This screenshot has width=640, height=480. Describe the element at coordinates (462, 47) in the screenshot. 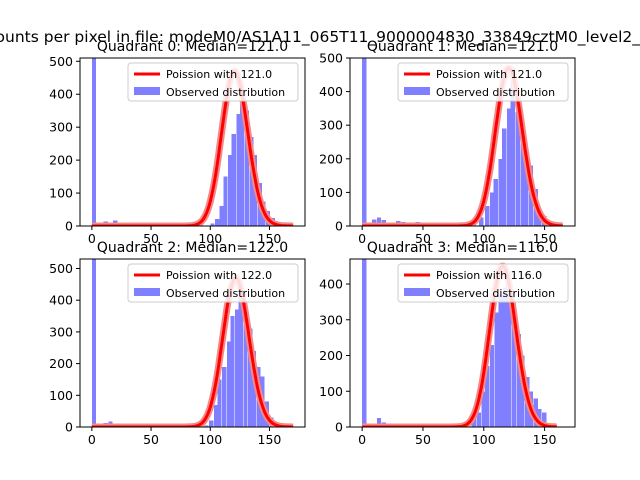

I see `subplot-title: Quadrant 1: Median=121.0` at that location.